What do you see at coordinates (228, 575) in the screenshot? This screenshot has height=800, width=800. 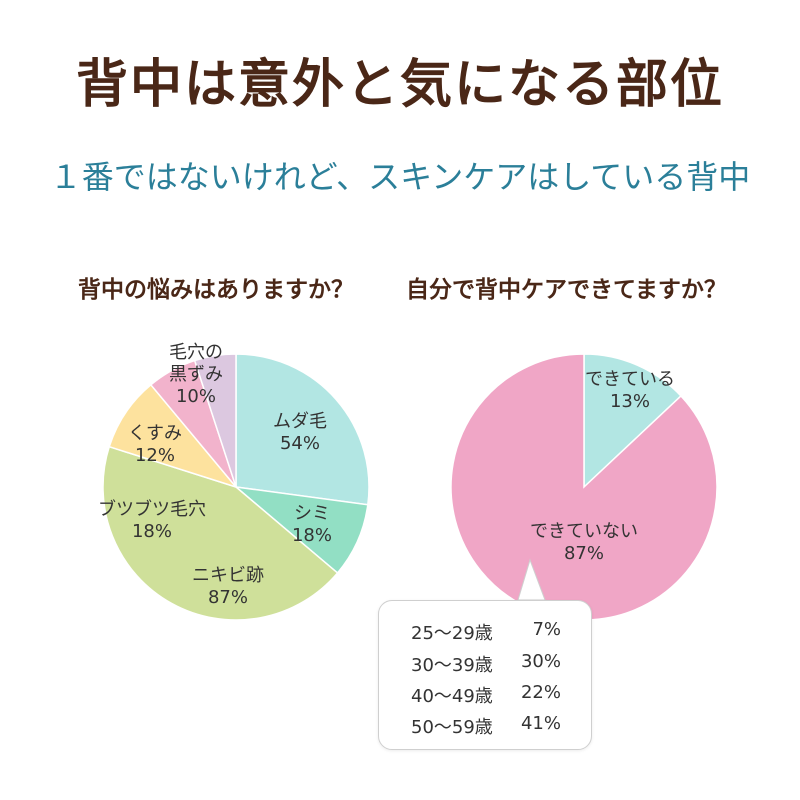 I see `pie1-label: ニキビ跡` at bounding box center [228, 575].